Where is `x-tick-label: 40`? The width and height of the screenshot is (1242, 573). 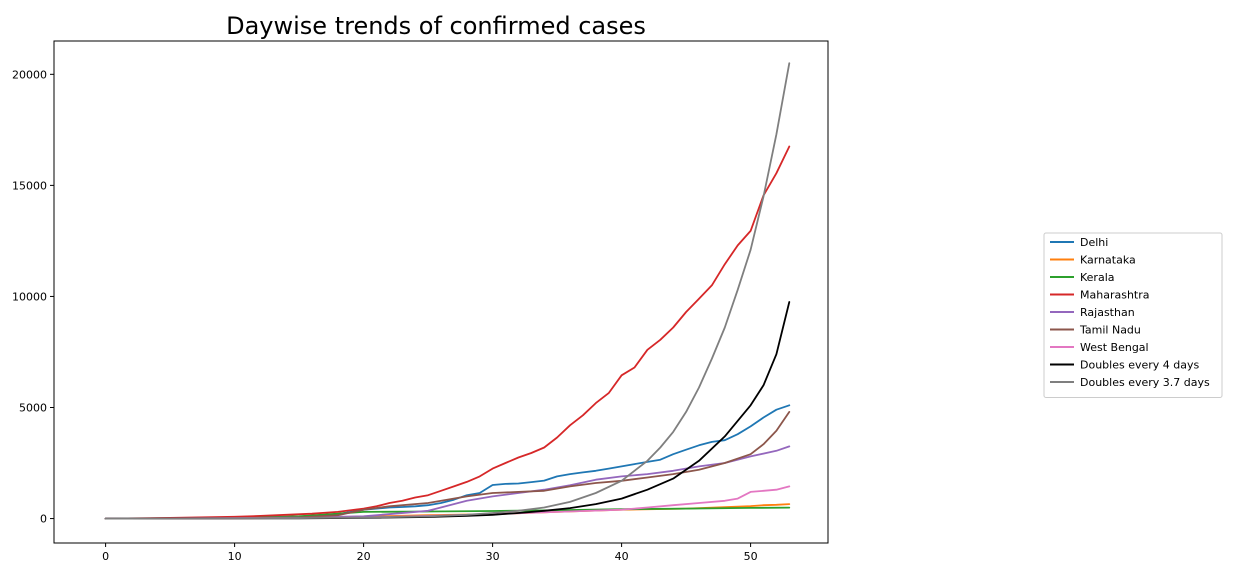 x-tick-label: 40 is located at coordinates (622, 556).